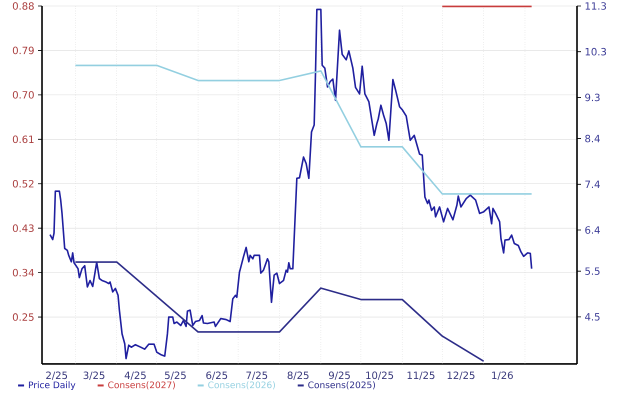 Image resolution: width=620 pixels, height=403 pixels. What do you see at coordinates (596, 6) in the screenshot?
I see `y2-tick-label: 11.3` at bounding box center [596, 6].